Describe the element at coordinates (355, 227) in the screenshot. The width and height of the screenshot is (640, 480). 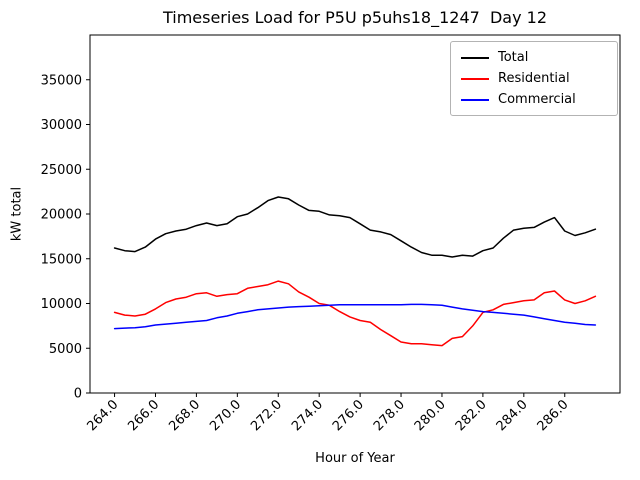
I see `series-line-total` at that location.